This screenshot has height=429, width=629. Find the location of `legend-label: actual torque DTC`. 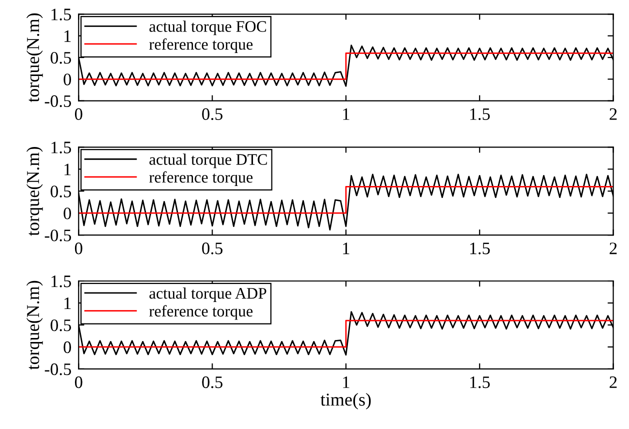

legend-label: actual torque DTC is located at coordinates (208, 161).